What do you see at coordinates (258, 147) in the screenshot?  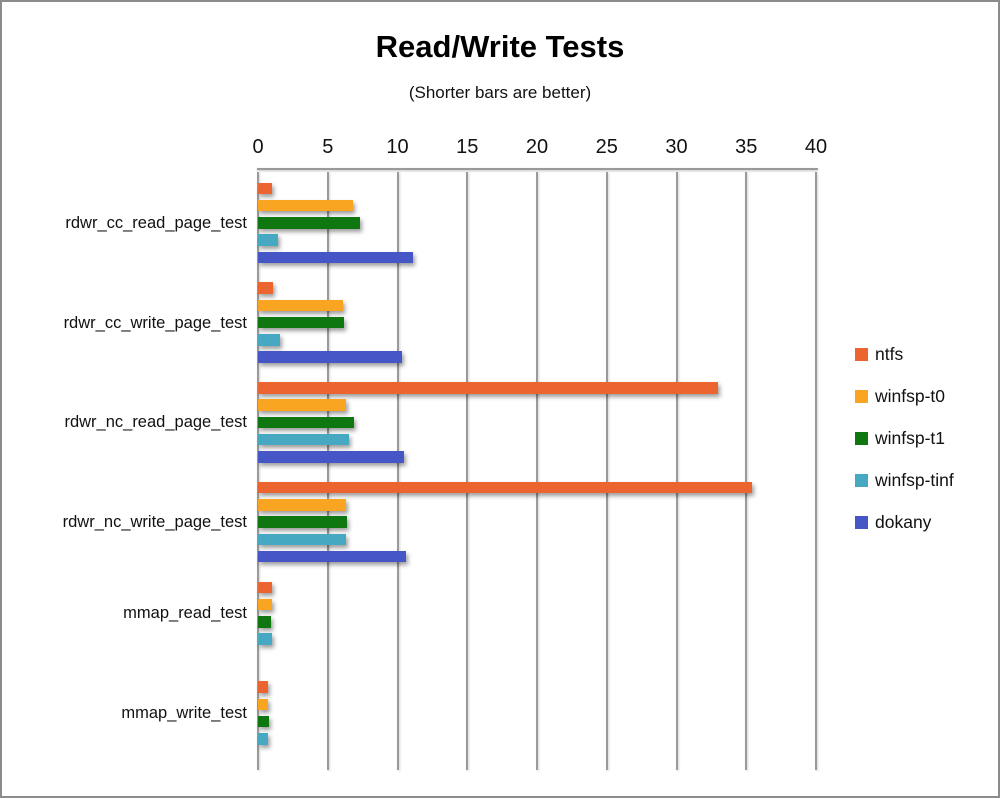 I see `x-tick-label: 0` at bounding box center [258, 147].